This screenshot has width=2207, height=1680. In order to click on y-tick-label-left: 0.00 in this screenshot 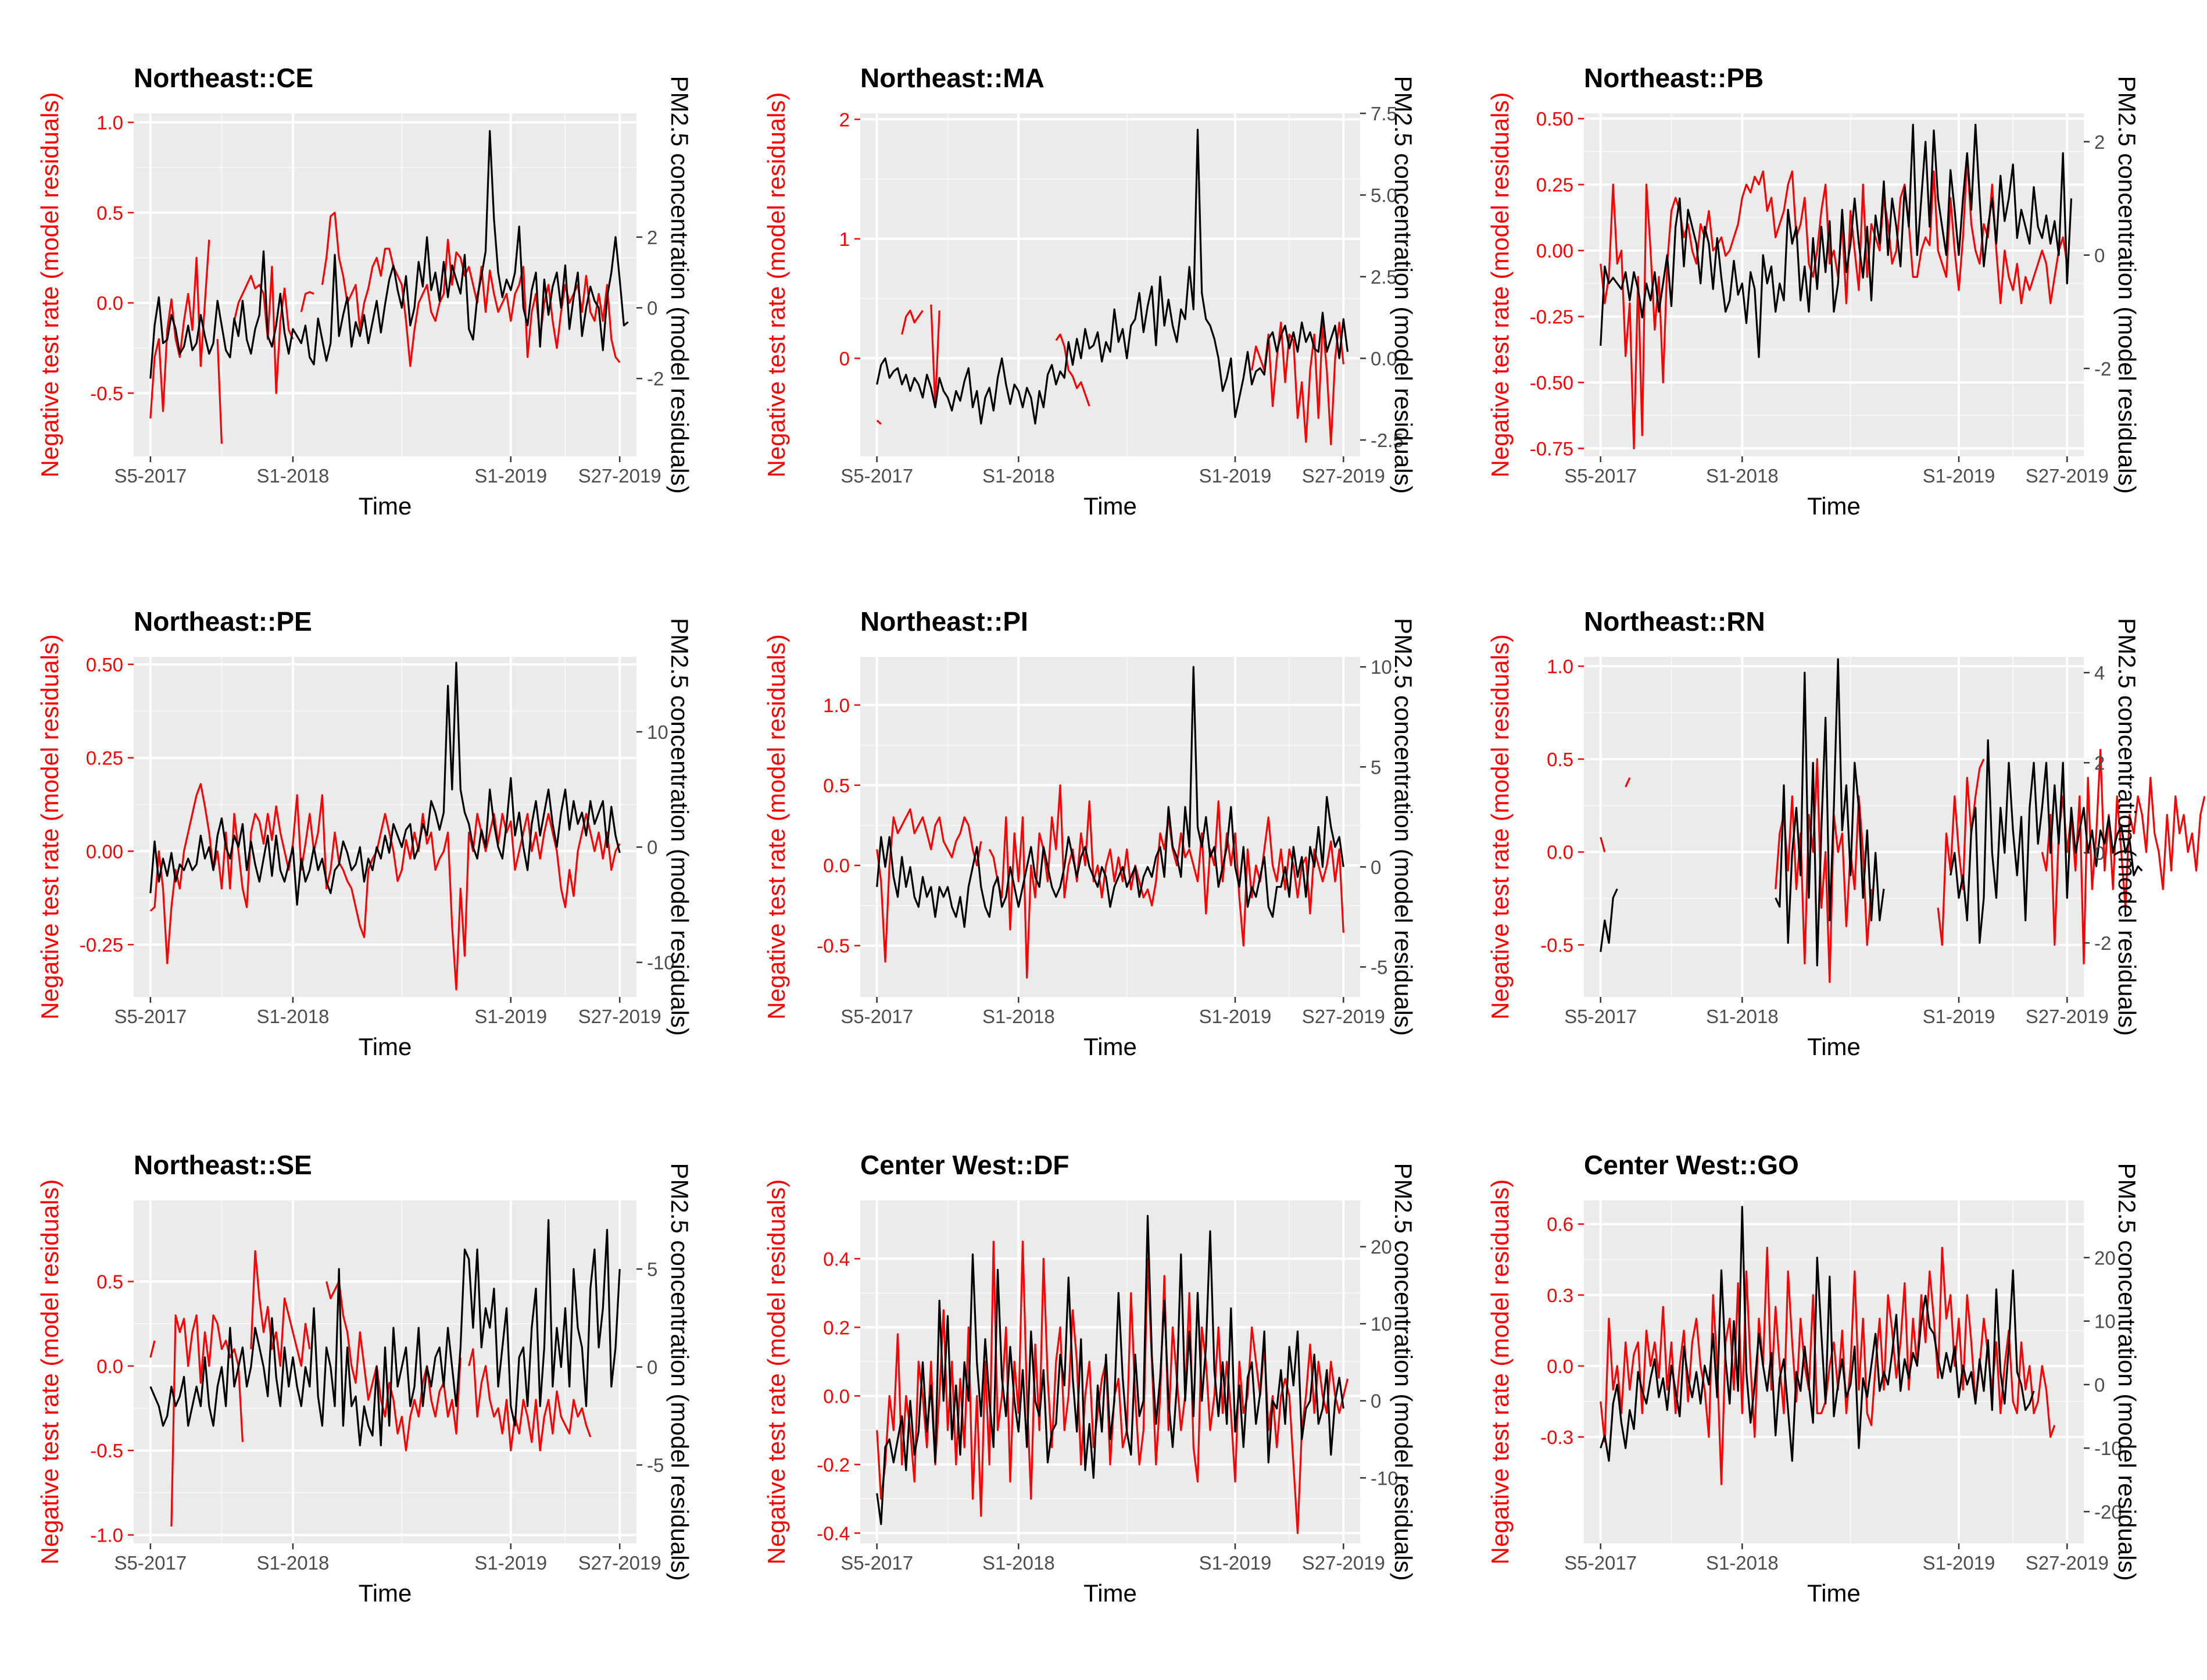, I will do `click(105, 851)`.